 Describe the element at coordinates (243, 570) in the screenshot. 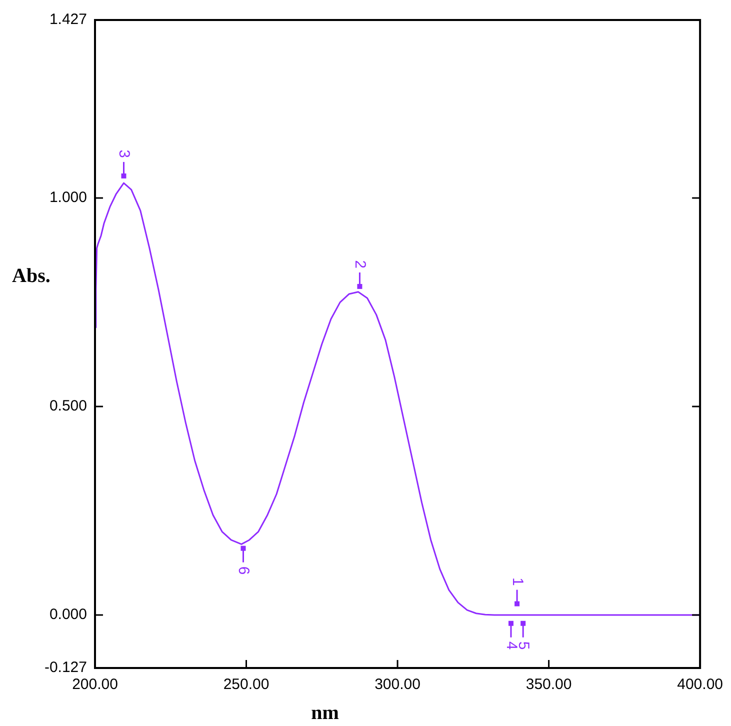

I see `annotation: 6` at that location.